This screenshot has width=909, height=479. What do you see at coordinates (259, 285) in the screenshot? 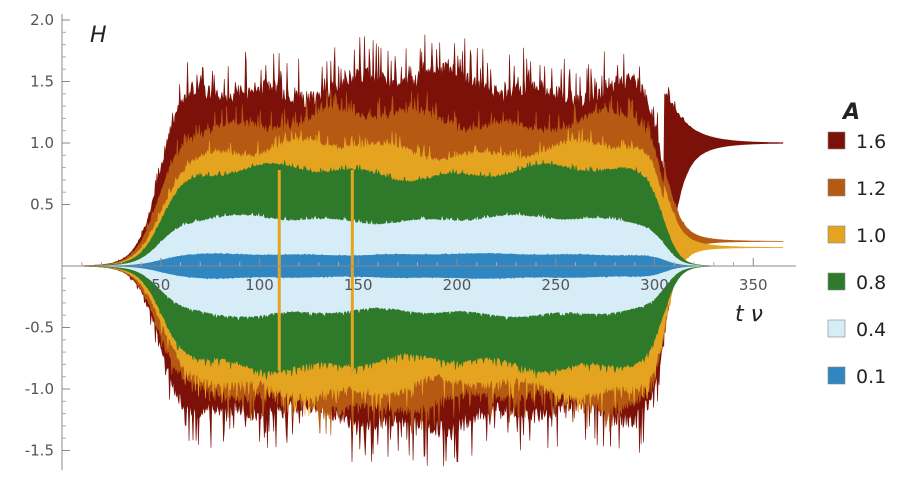
I see `x-tick-label: 100` at bounding box center [259, 285].